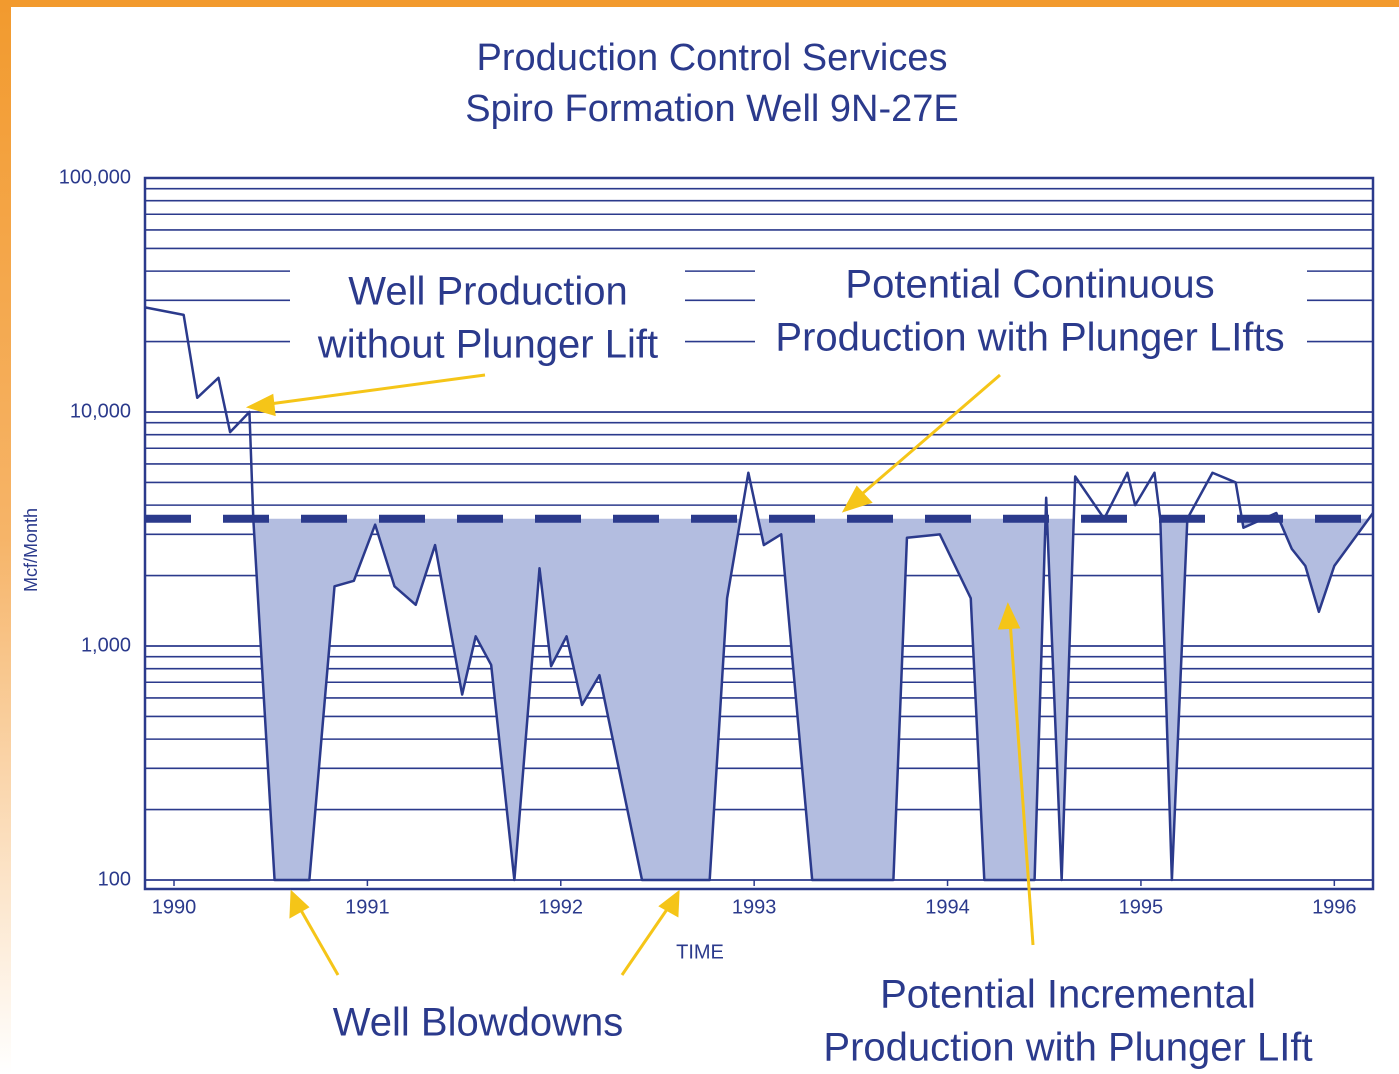  Describe the element at coordinates (1068, 995) in the screenshot. I see `annotation-text: Potential Incremental` at that location.